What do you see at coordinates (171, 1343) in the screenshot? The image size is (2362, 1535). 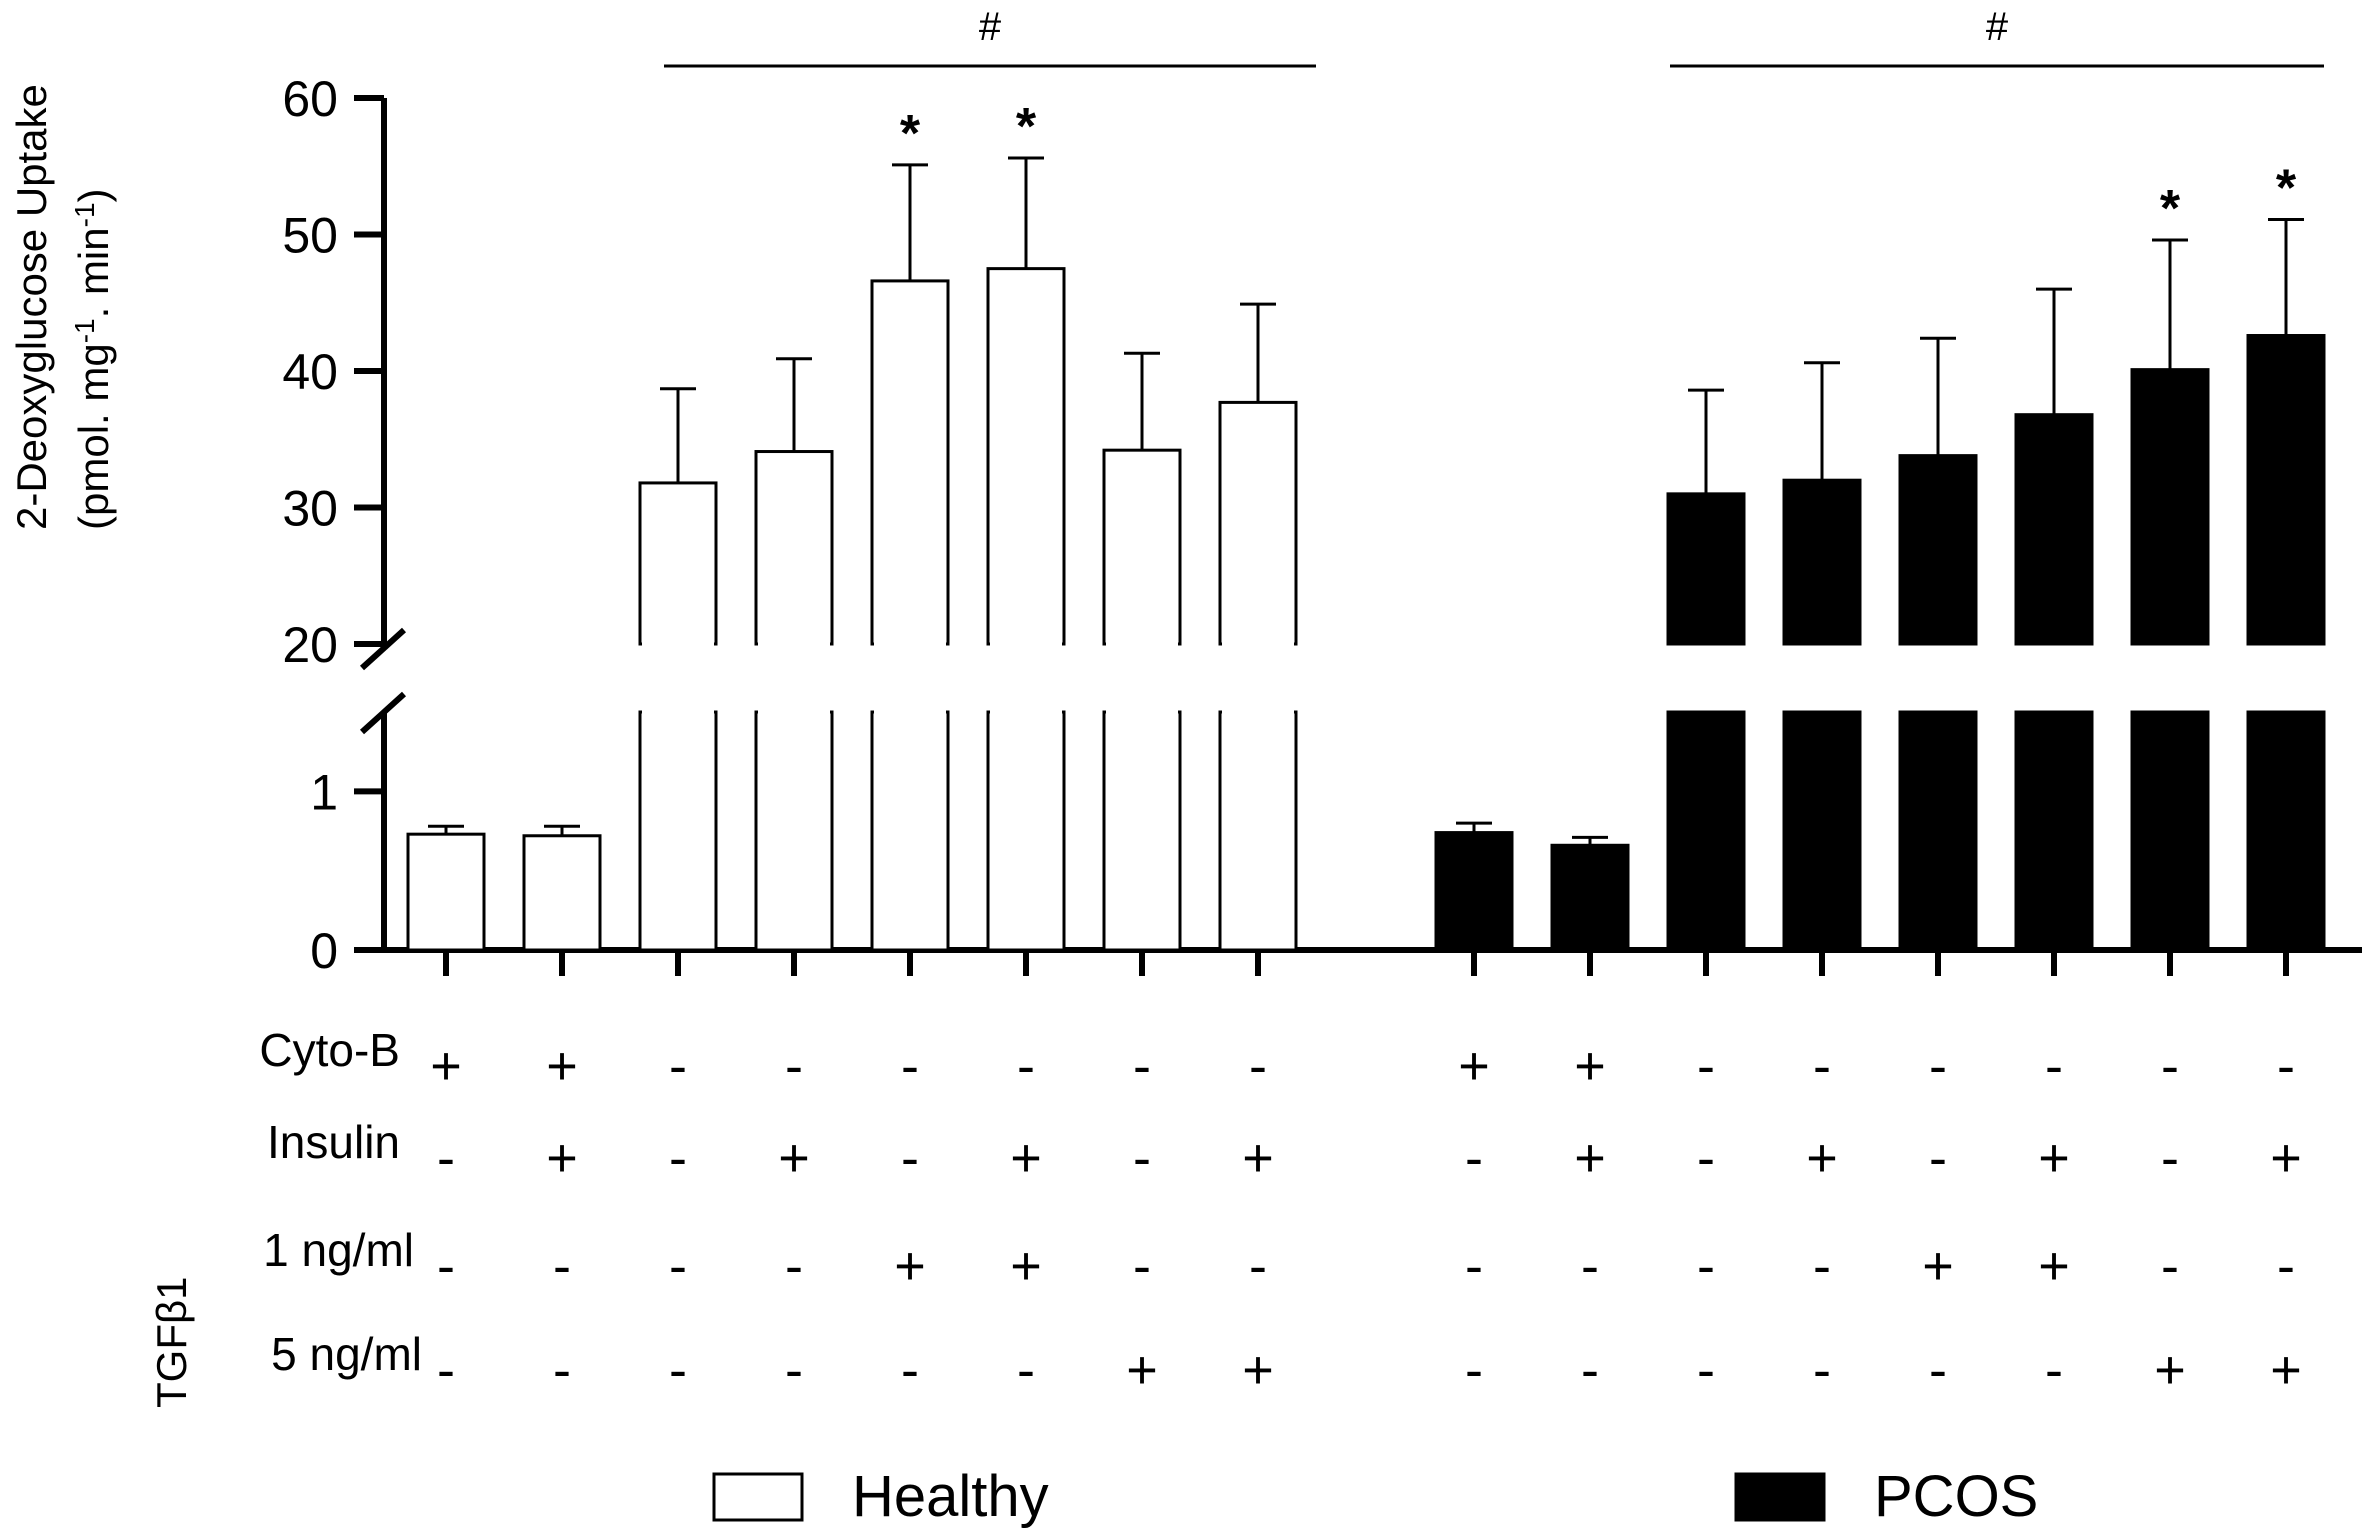 I see `tgf-group-label: TGFβ1` at bounding box center [171, 1343].